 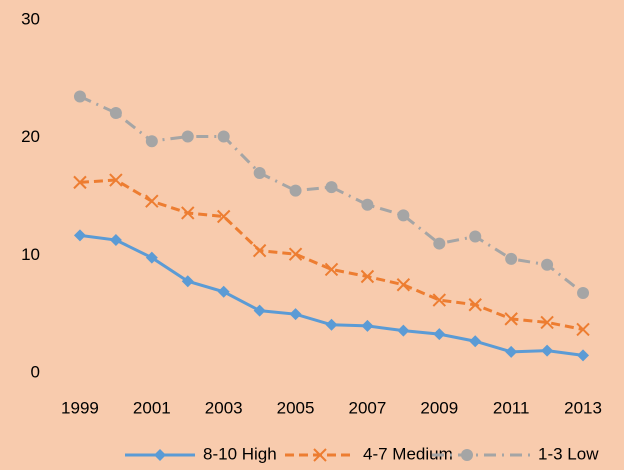 I want to click on y-tick-label: 0, so click(x=35, y=371).